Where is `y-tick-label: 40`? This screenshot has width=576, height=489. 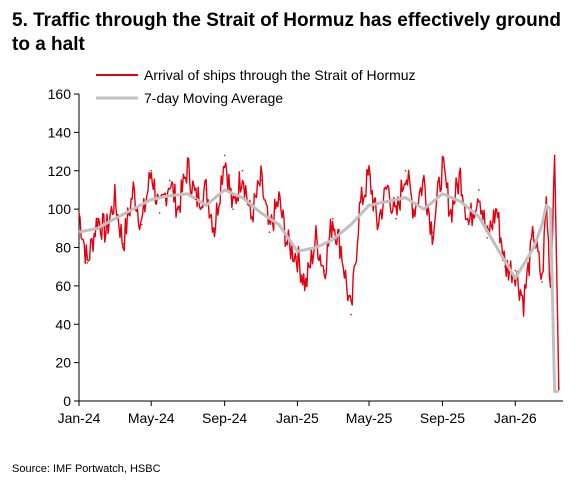 y-tick-label: 40 is located at coordinates (63, 324).